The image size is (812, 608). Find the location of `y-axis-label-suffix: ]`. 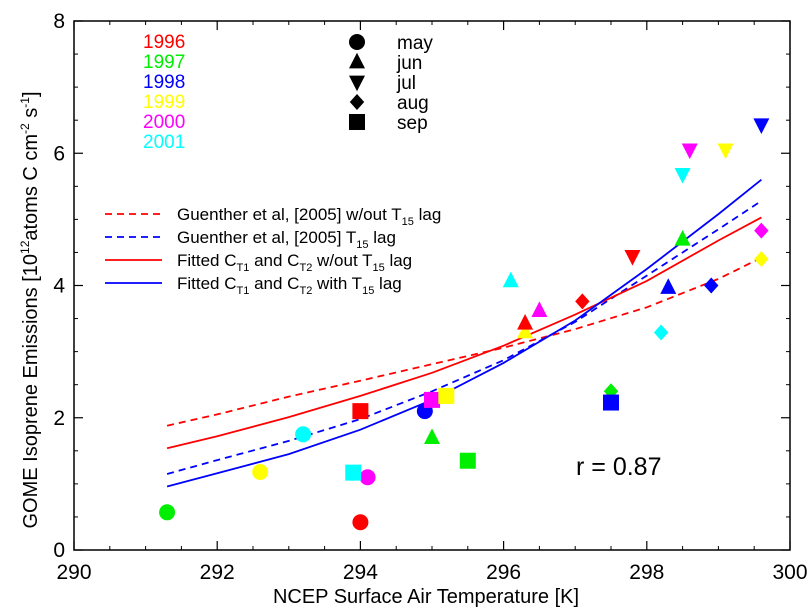

y-axis-label-suffix: ] is located at coordinates (31, 94).